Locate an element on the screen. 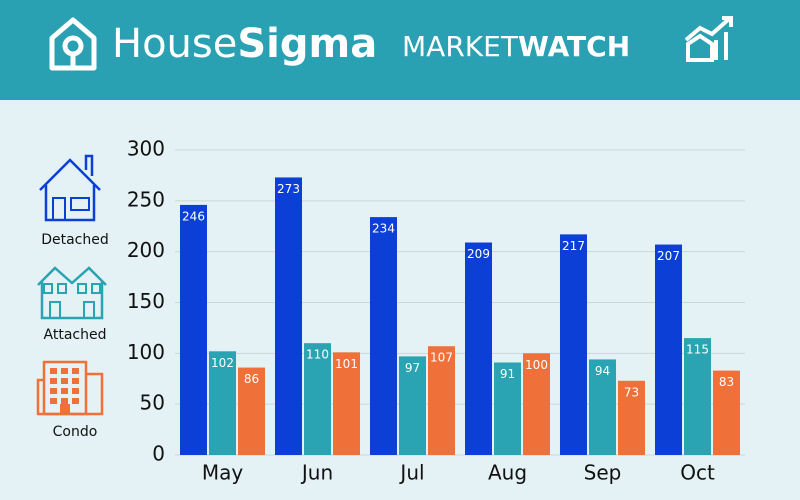  legend-item: Attached is located at coordinates (72, 304).